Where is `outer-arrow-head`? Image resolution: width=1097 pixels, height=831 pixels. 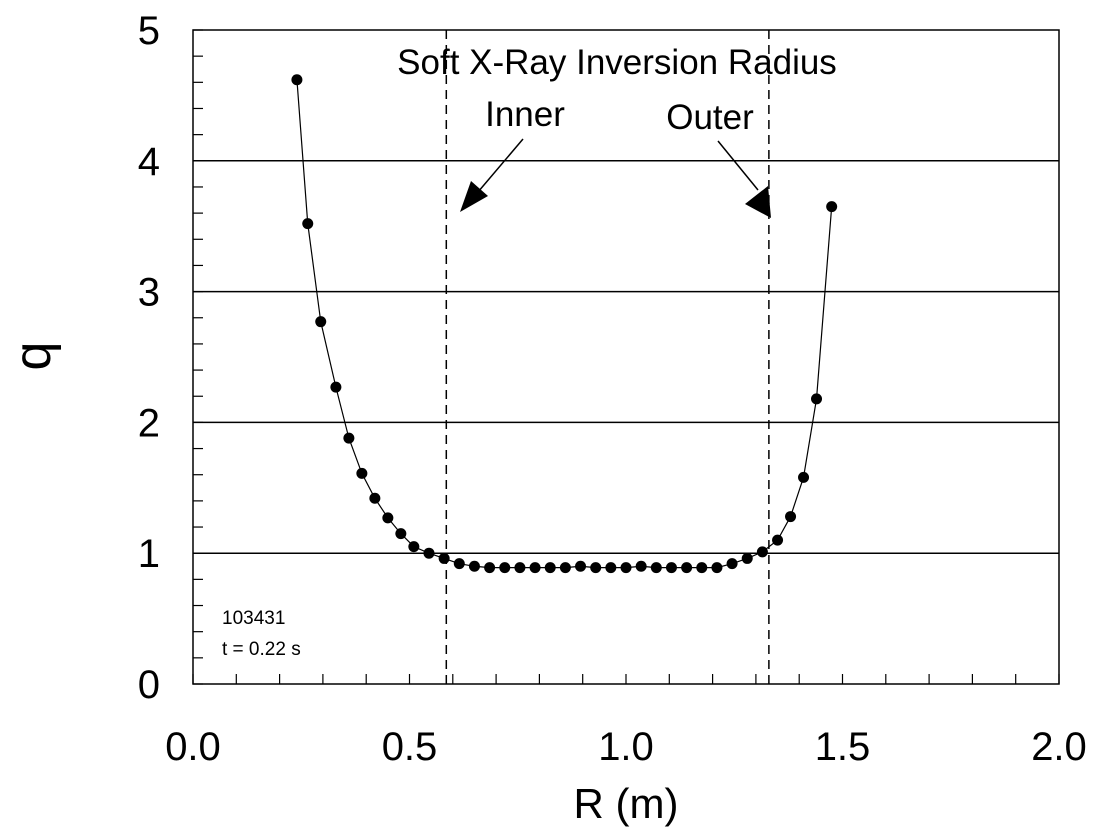 outer-arrow-head is located at coordinates (758, 202).